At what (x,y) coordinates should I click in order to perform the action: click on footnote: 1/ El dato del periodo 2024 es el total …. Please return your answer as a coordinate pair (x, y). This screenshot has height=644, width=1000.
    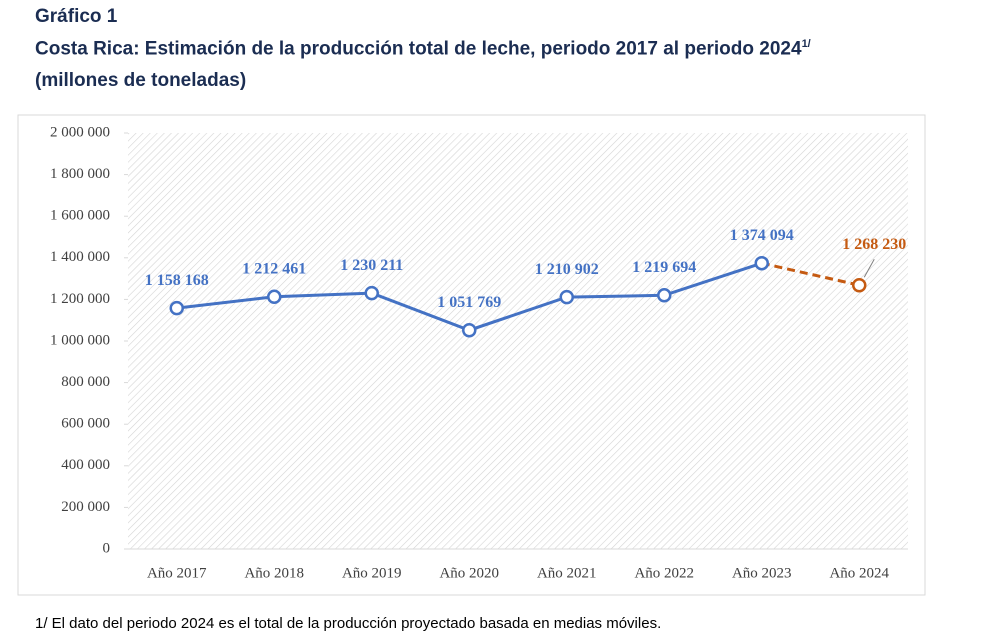
    Looking at the image, I should click on (348, 623).